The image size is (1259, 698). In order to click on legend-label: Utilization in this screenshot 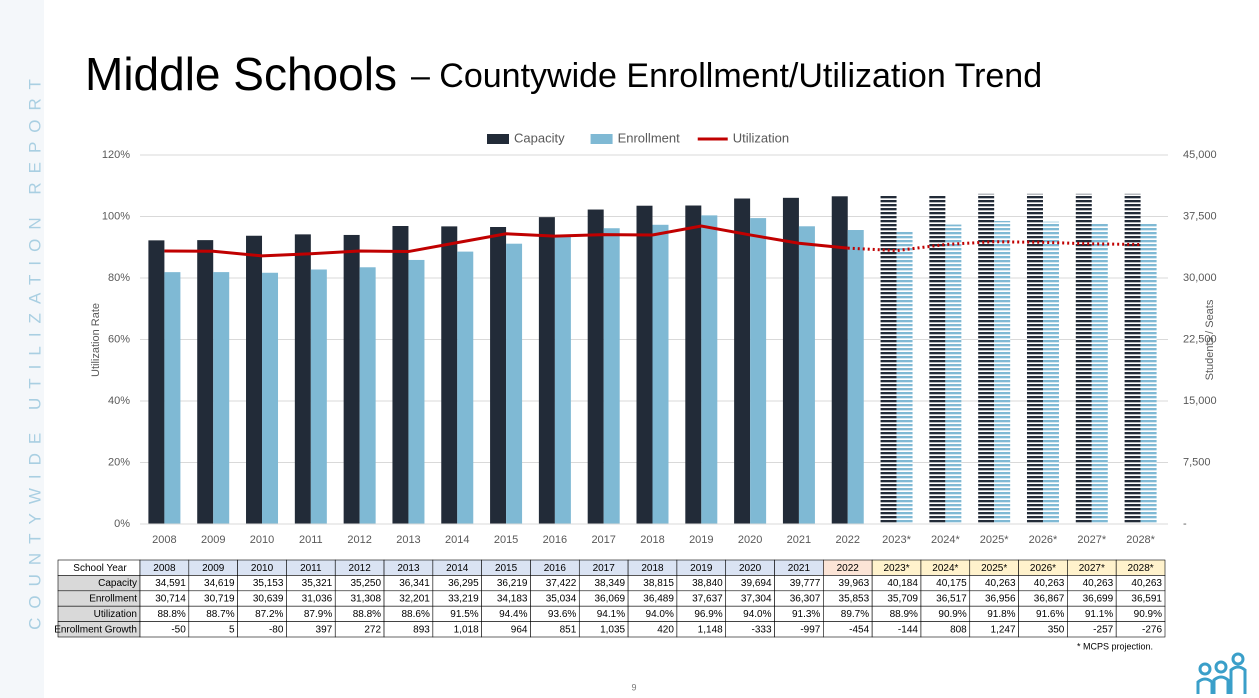, I will do `click(761, 137)`.